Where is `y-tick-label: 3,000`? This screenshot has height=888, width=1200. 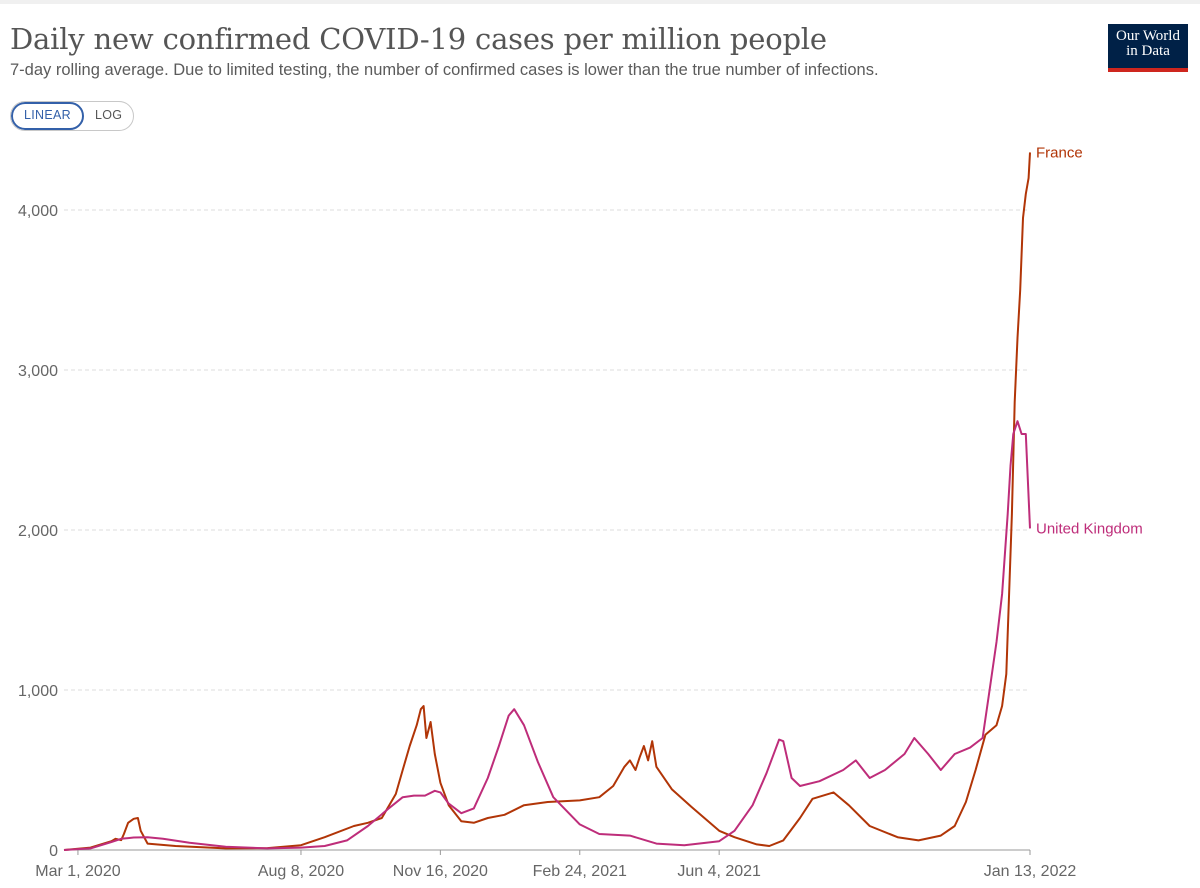
y-tick-label: 3,000 is located at coordinates (38, 371).